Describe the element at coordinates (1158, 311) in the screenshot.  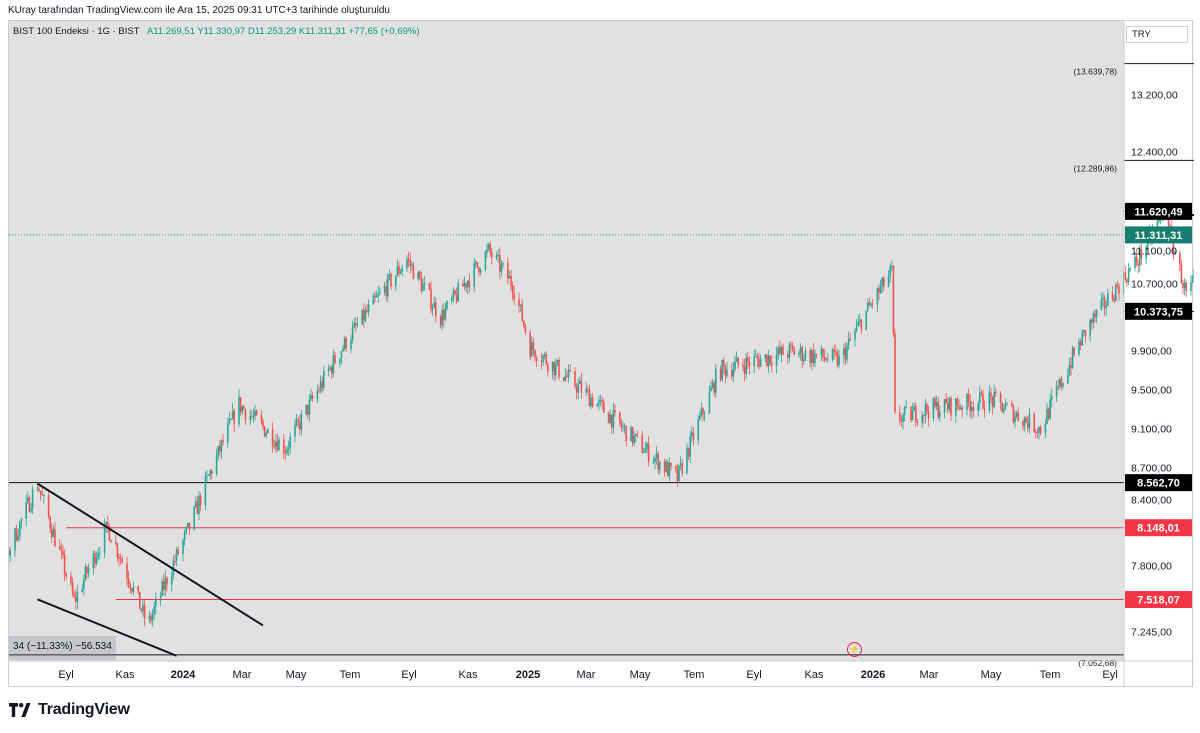
I see `price-badge` at that location.